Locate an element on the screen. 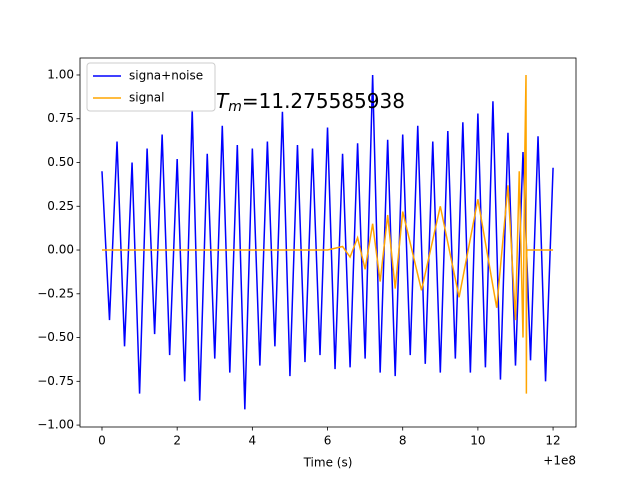 Image resolution: width=640 pixels, height=480 pixels. x-tick-label: 10 is located at coordinates (477, 441).